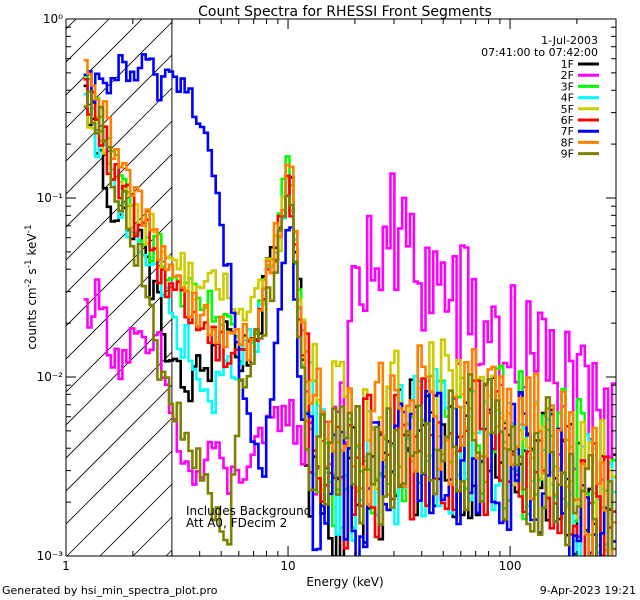 Image resolution: width=640 pixels, height=600 pixels. Describe the element at coordinates (567, 64) in the screenshot. I see `legend-label-1F: 1F` at that location.